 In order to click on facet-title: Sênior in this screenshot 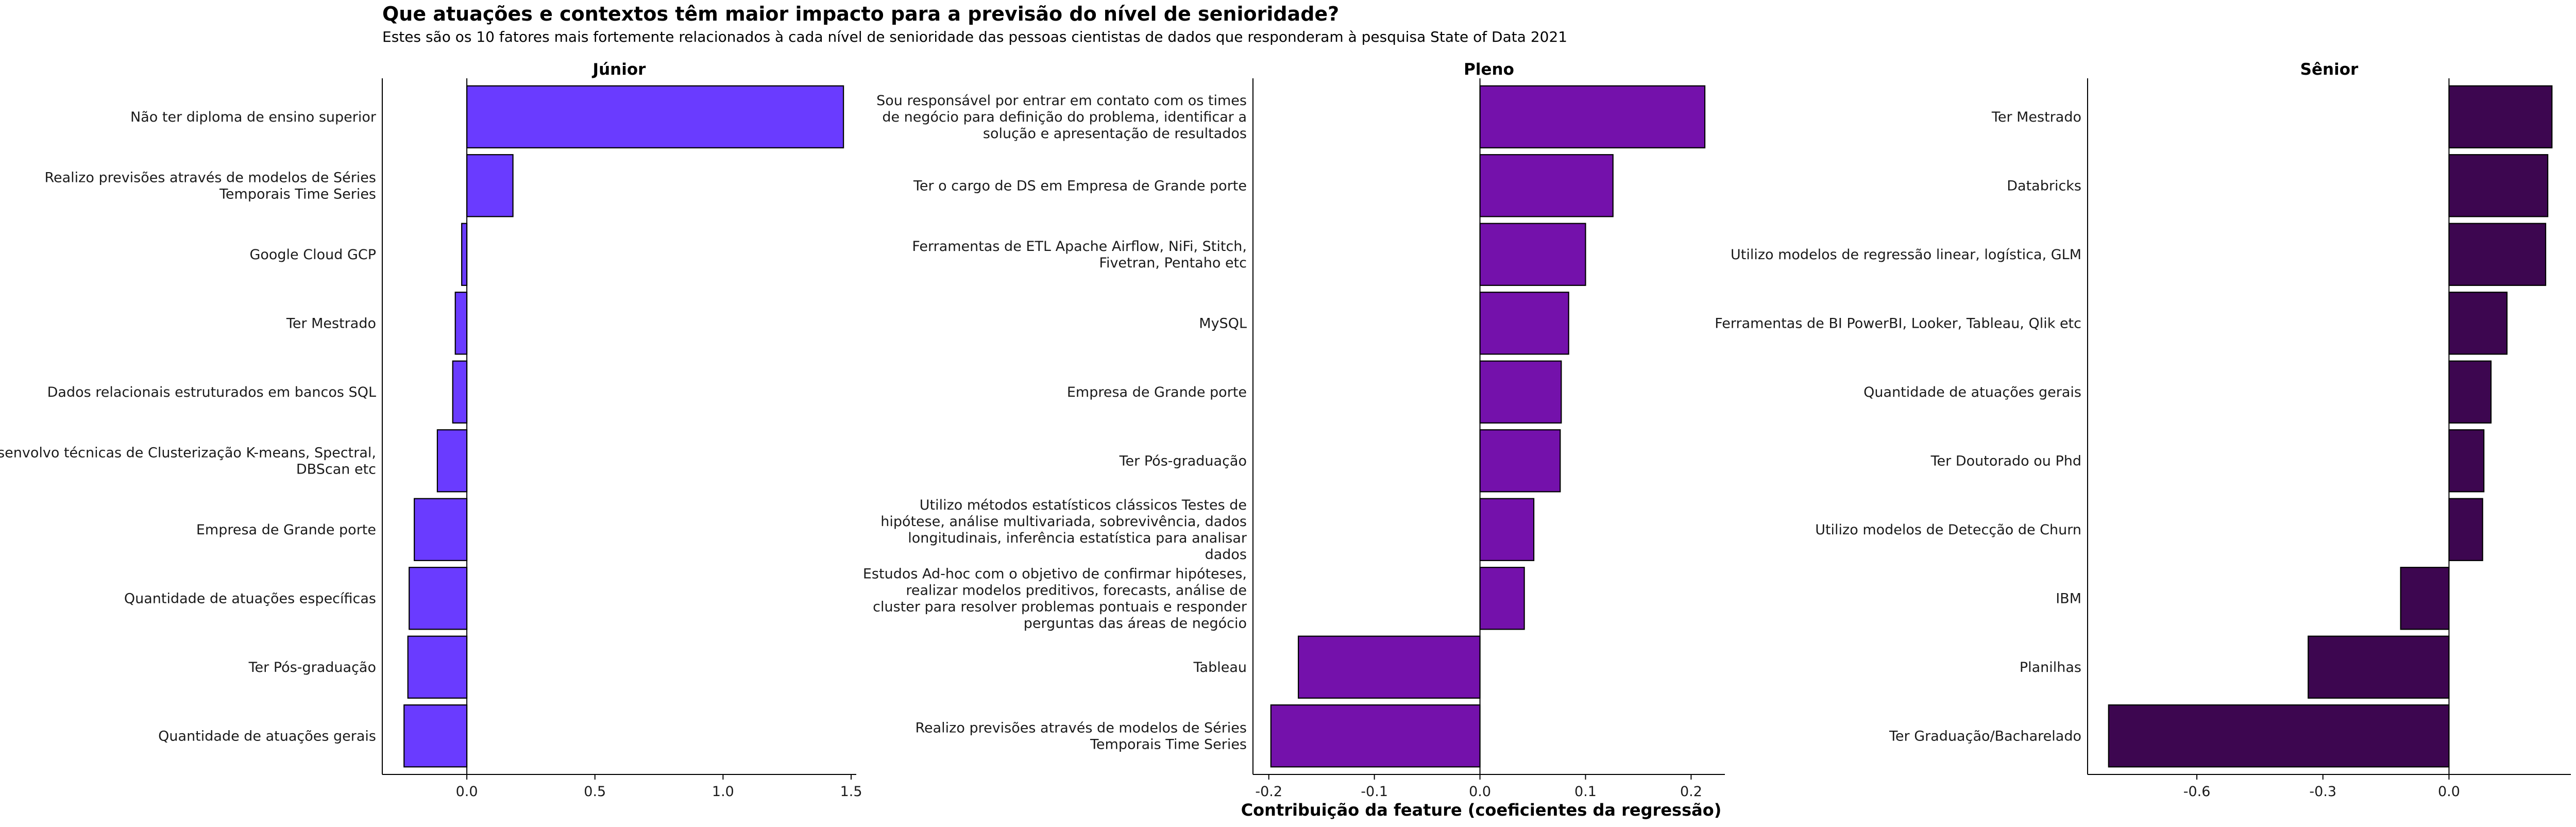, I will do `click(2329, 70)`.